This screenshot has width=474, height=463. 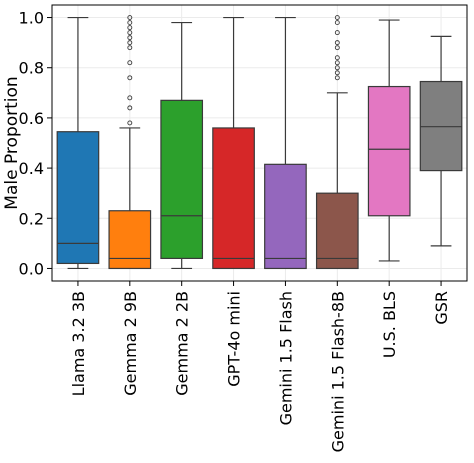 What do you see at coordinates (441, 308) in the screenshot?
I see `x-tick-label: GSR` at bounding box center [441, 308].